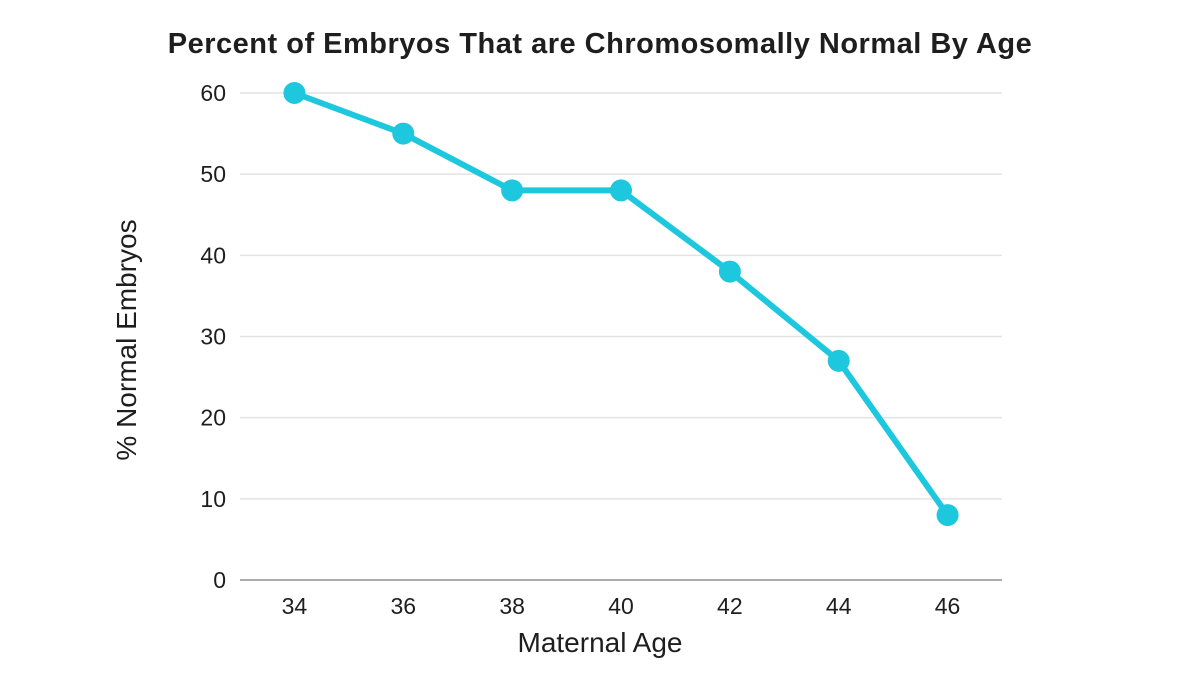  What do you see at coordinates (213, 499) in the screenshot?
I see `y-tick-label: 10` at bounding box center [213, 499].